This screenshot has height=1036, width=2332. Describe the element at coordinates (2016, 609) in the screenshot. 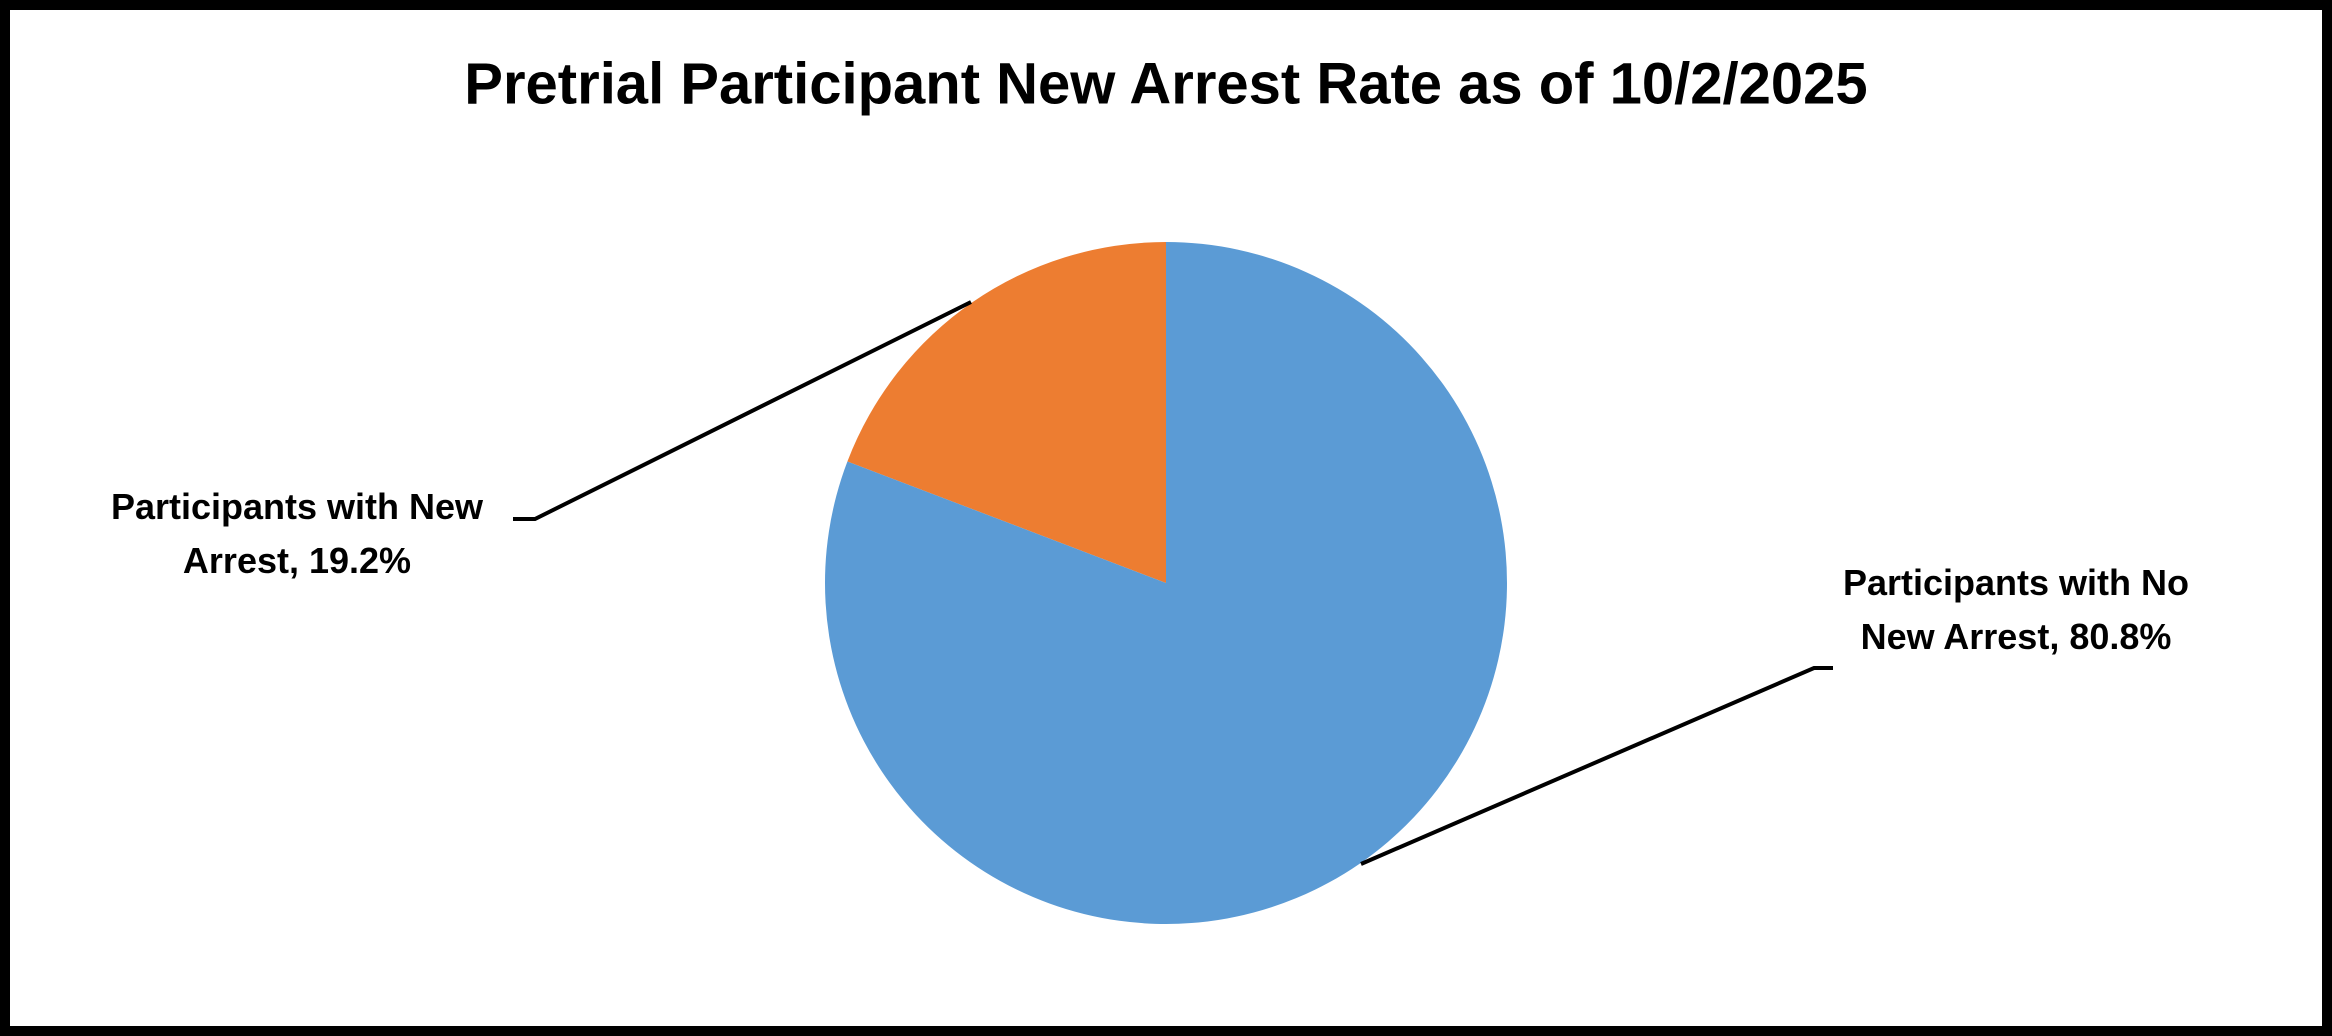

I see `data-label: Participants with No New Arrest, 80.8%` at that location.